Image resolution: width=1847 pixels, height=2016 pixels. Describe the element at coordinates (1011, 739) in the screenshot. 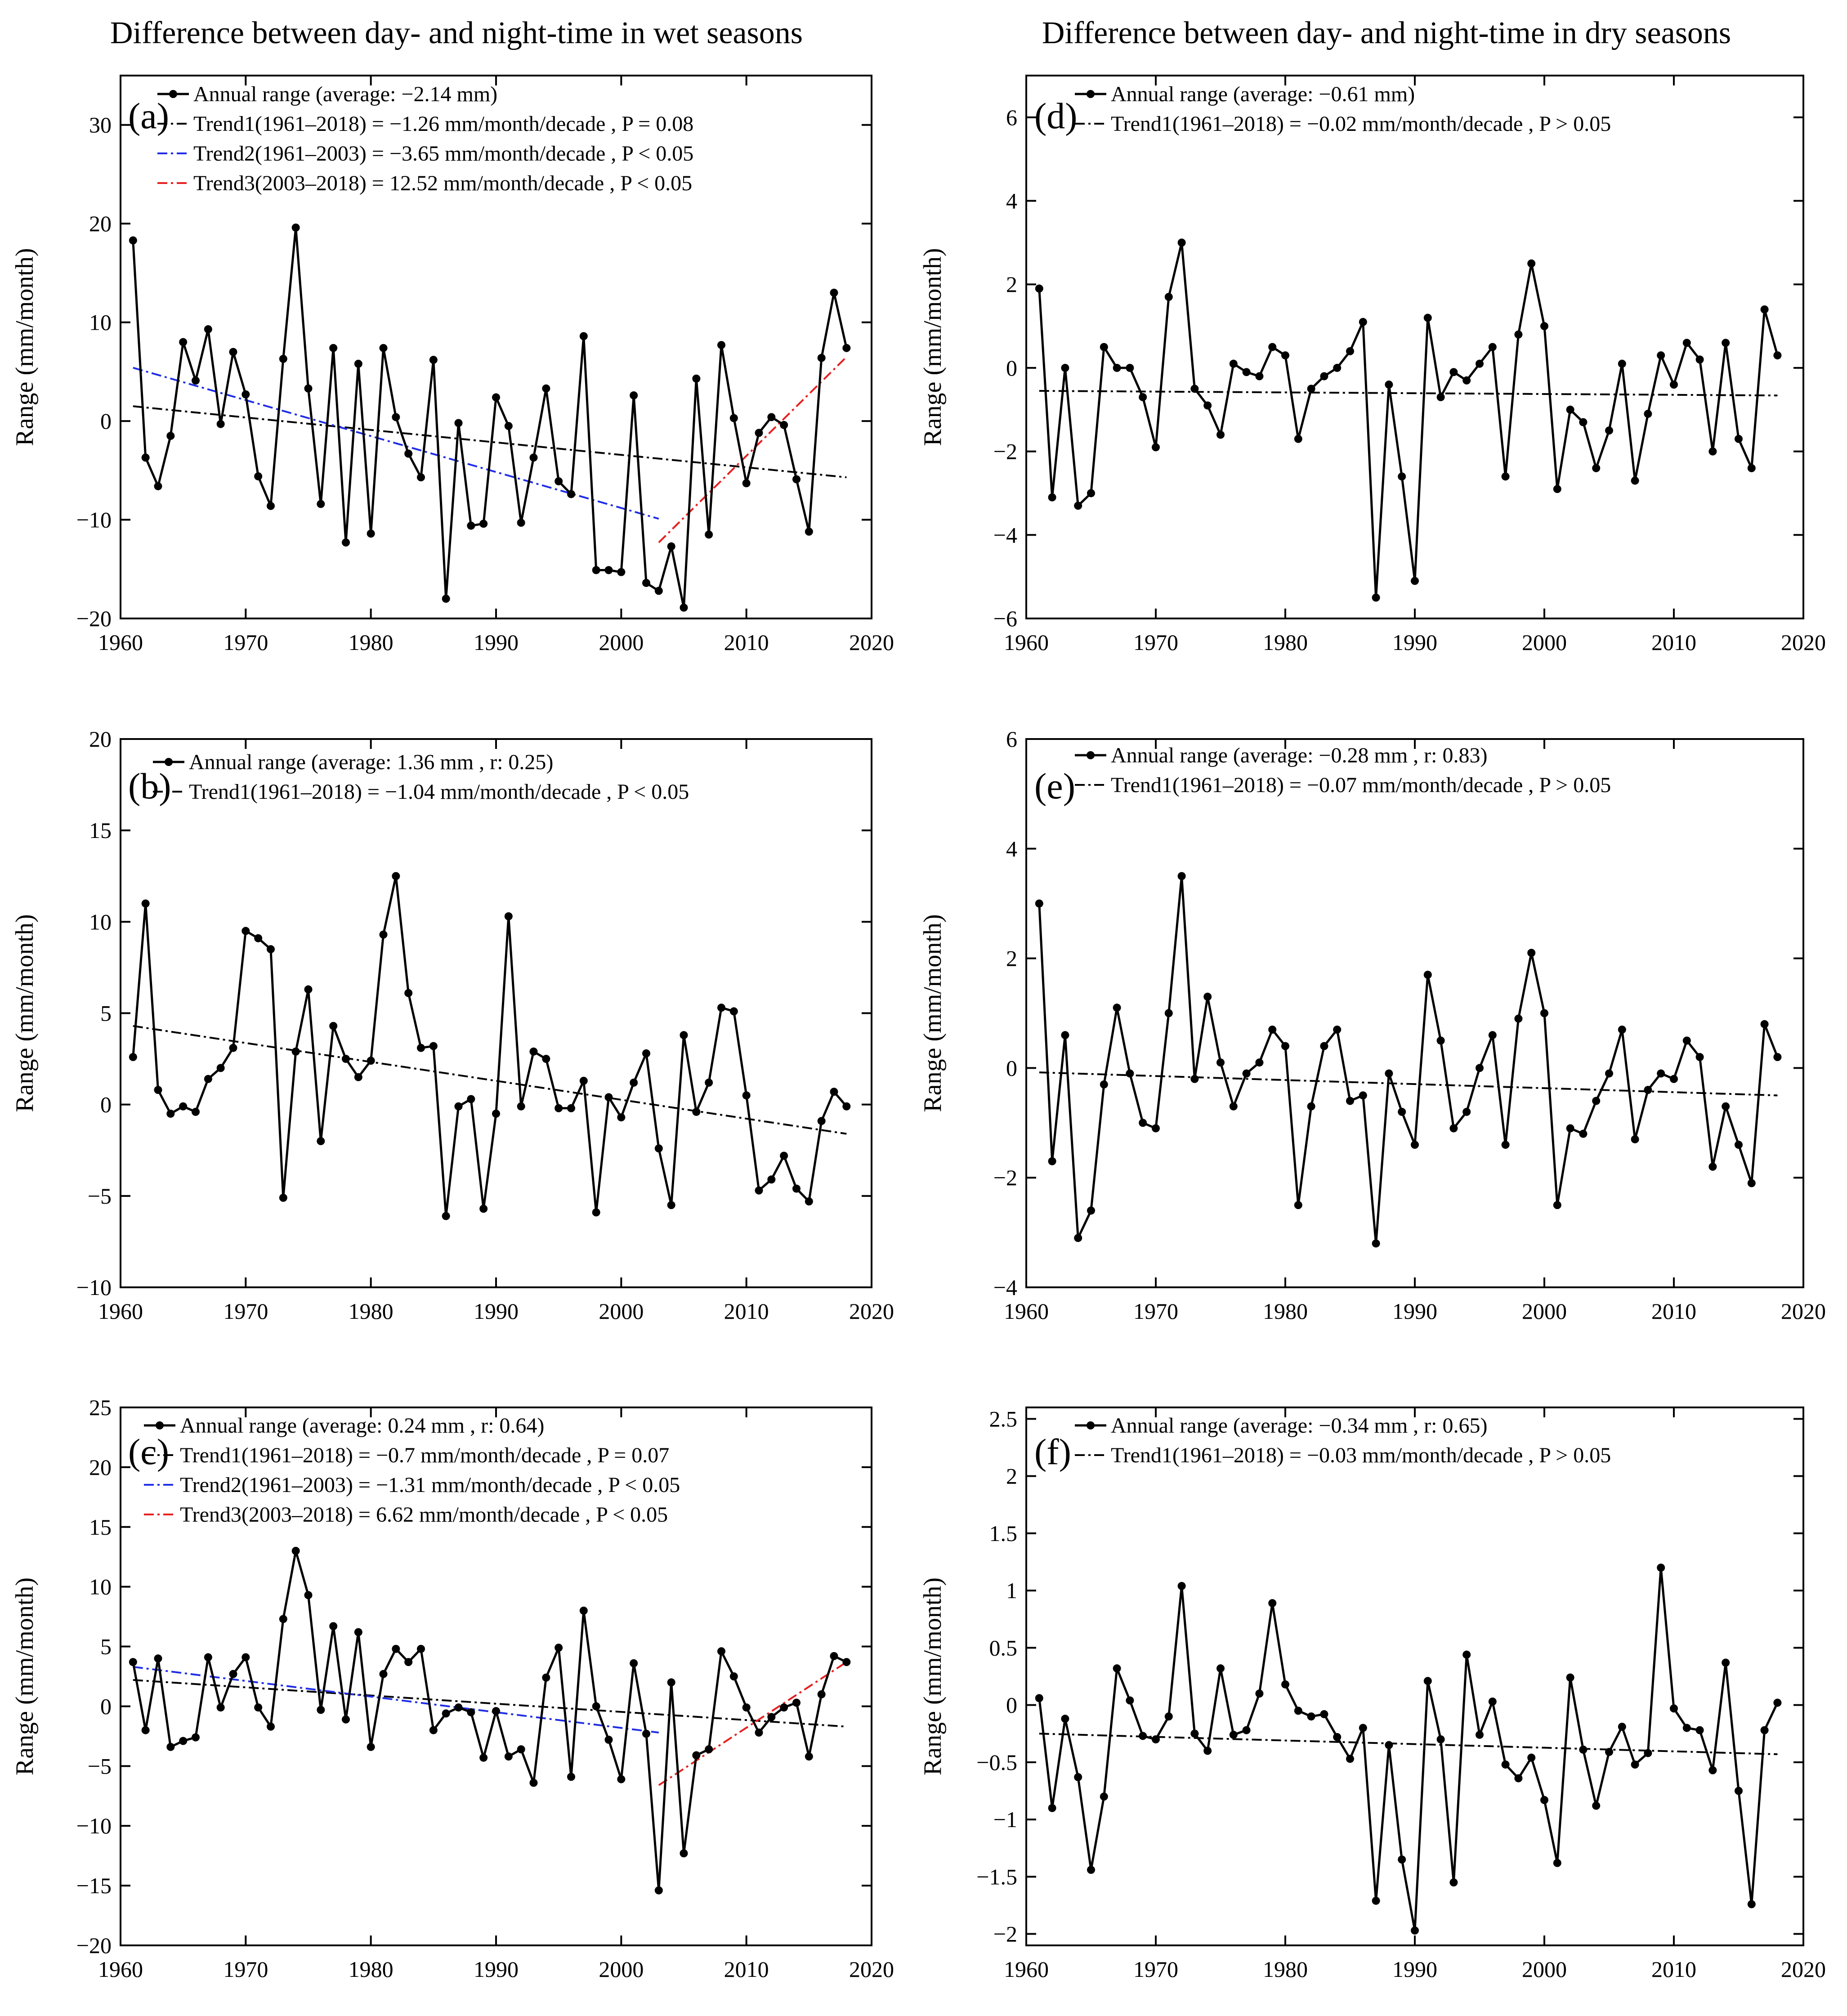

I see `y-tick-label: 6` at that location.